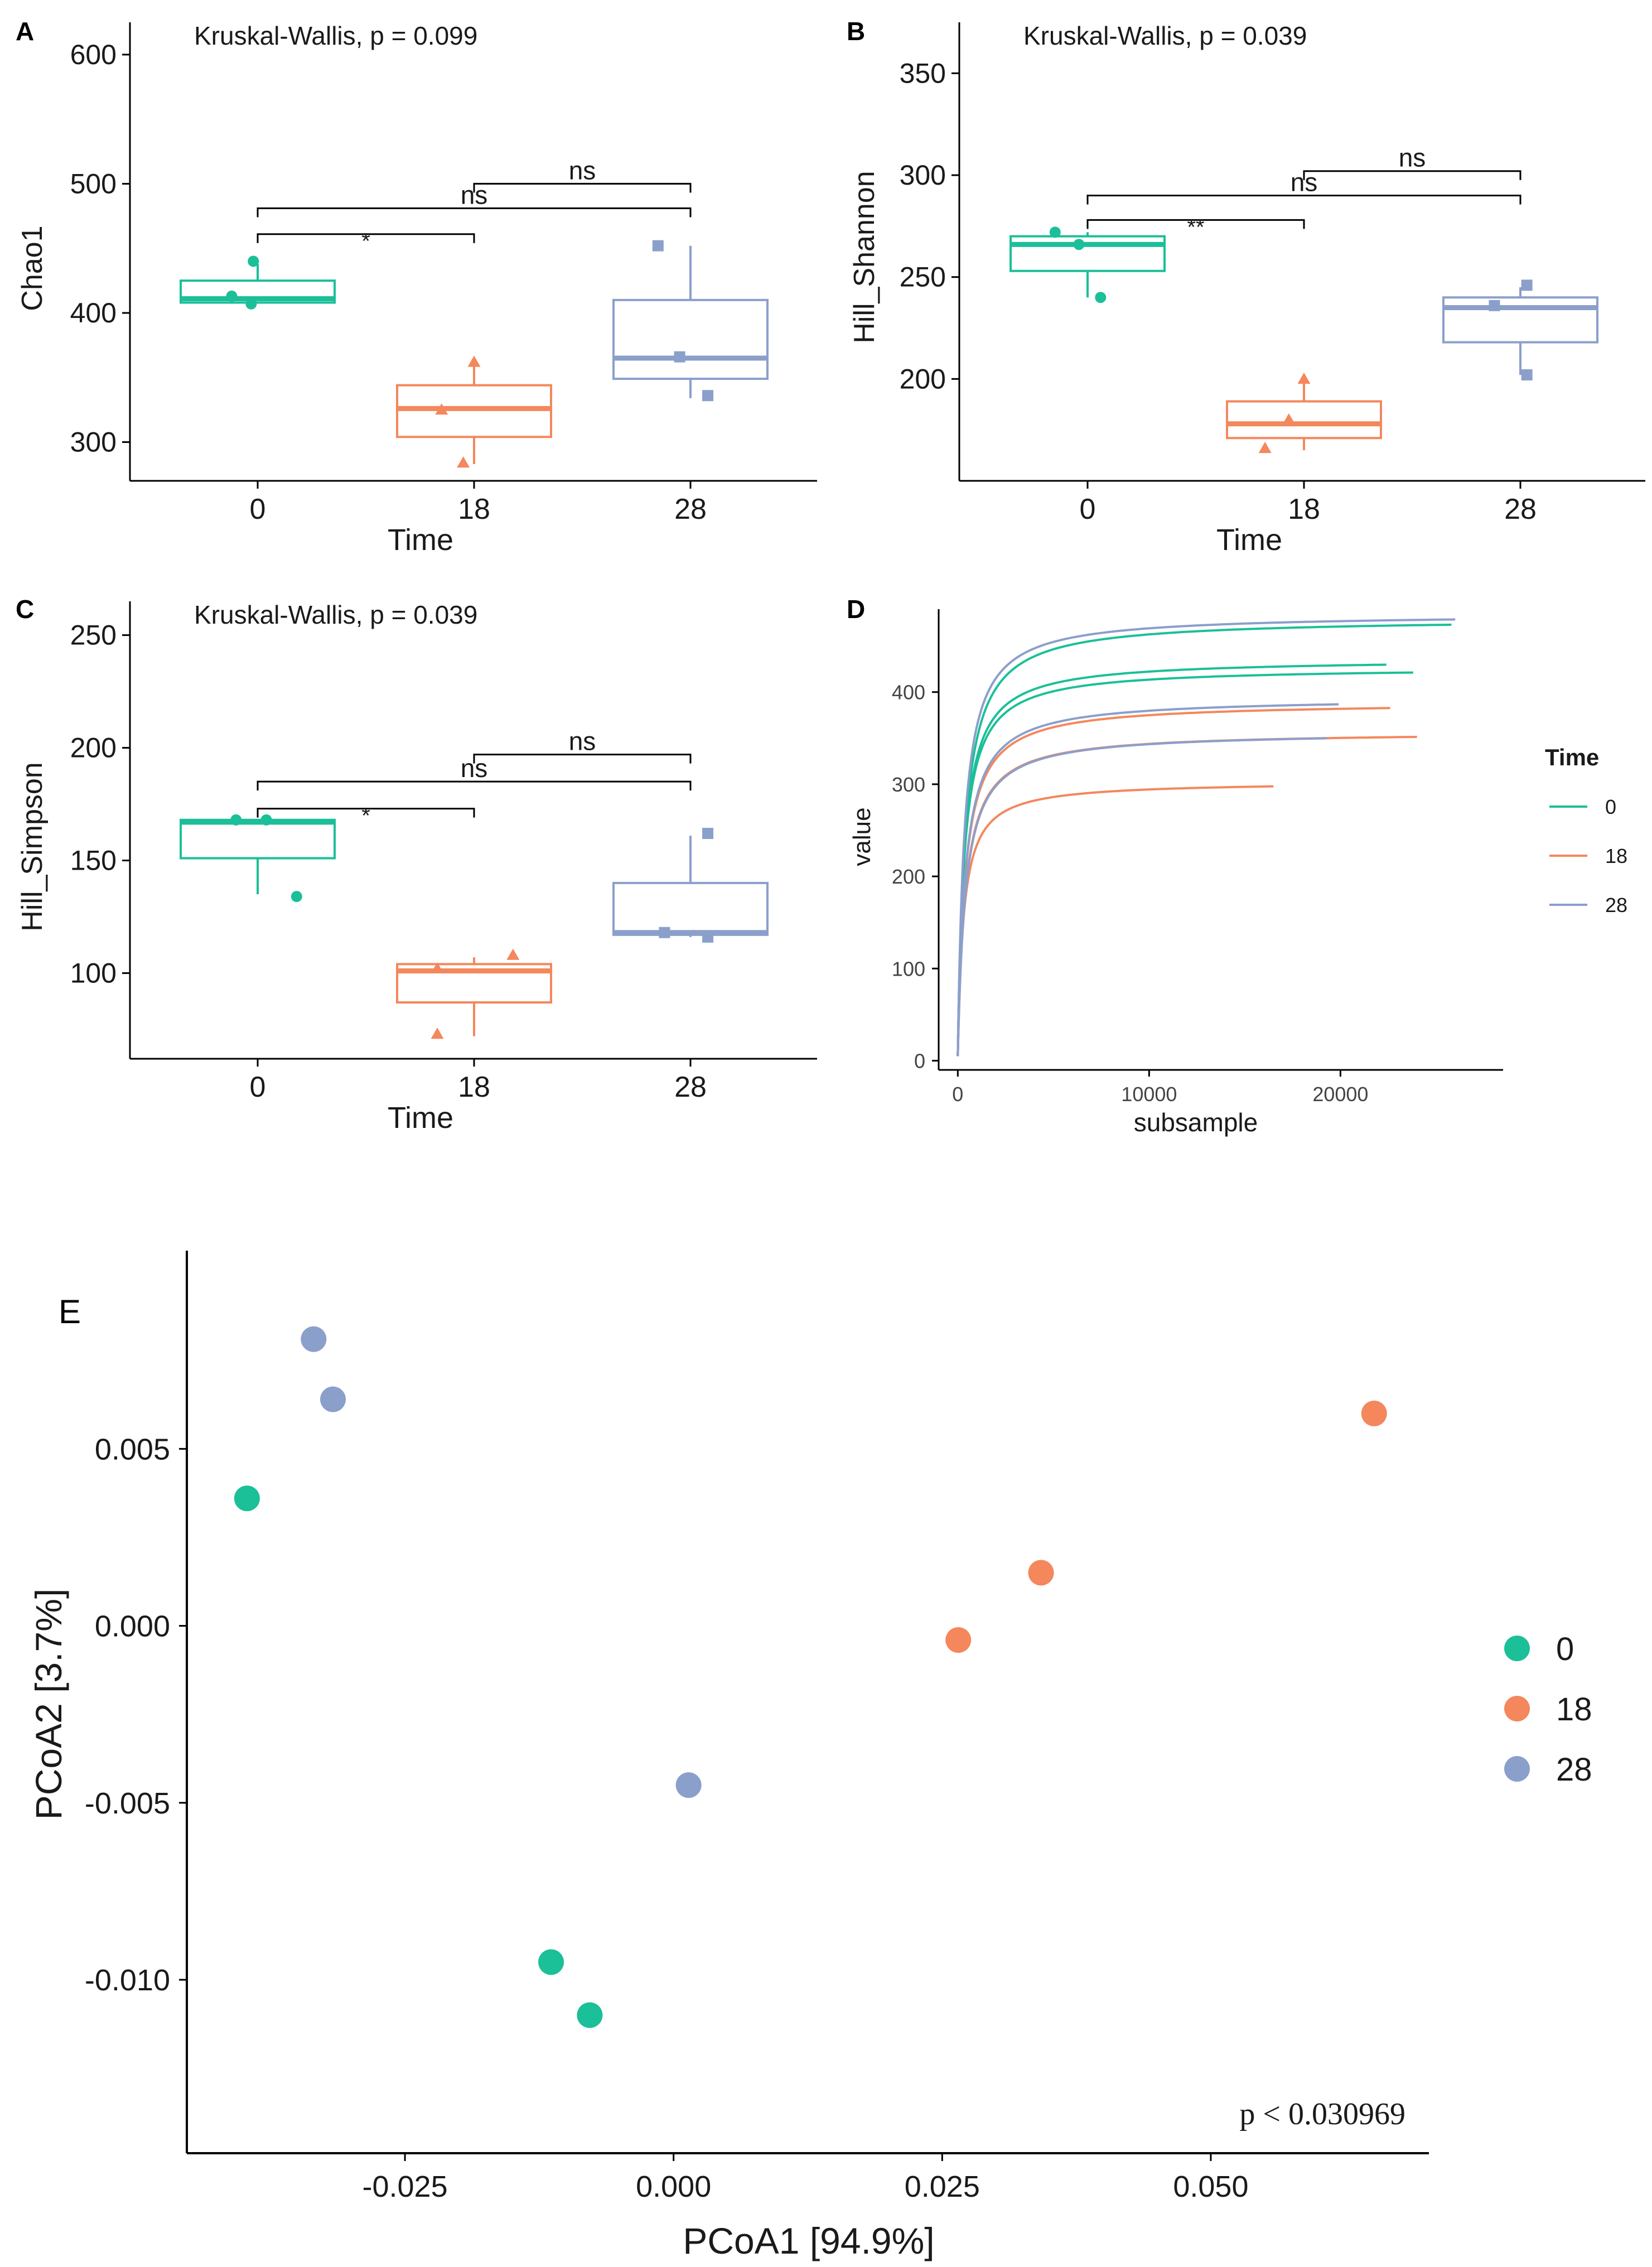  Describe the element at coordinates (923, 73) in the screenshot. I see `y-tick-label: 350` at that location.